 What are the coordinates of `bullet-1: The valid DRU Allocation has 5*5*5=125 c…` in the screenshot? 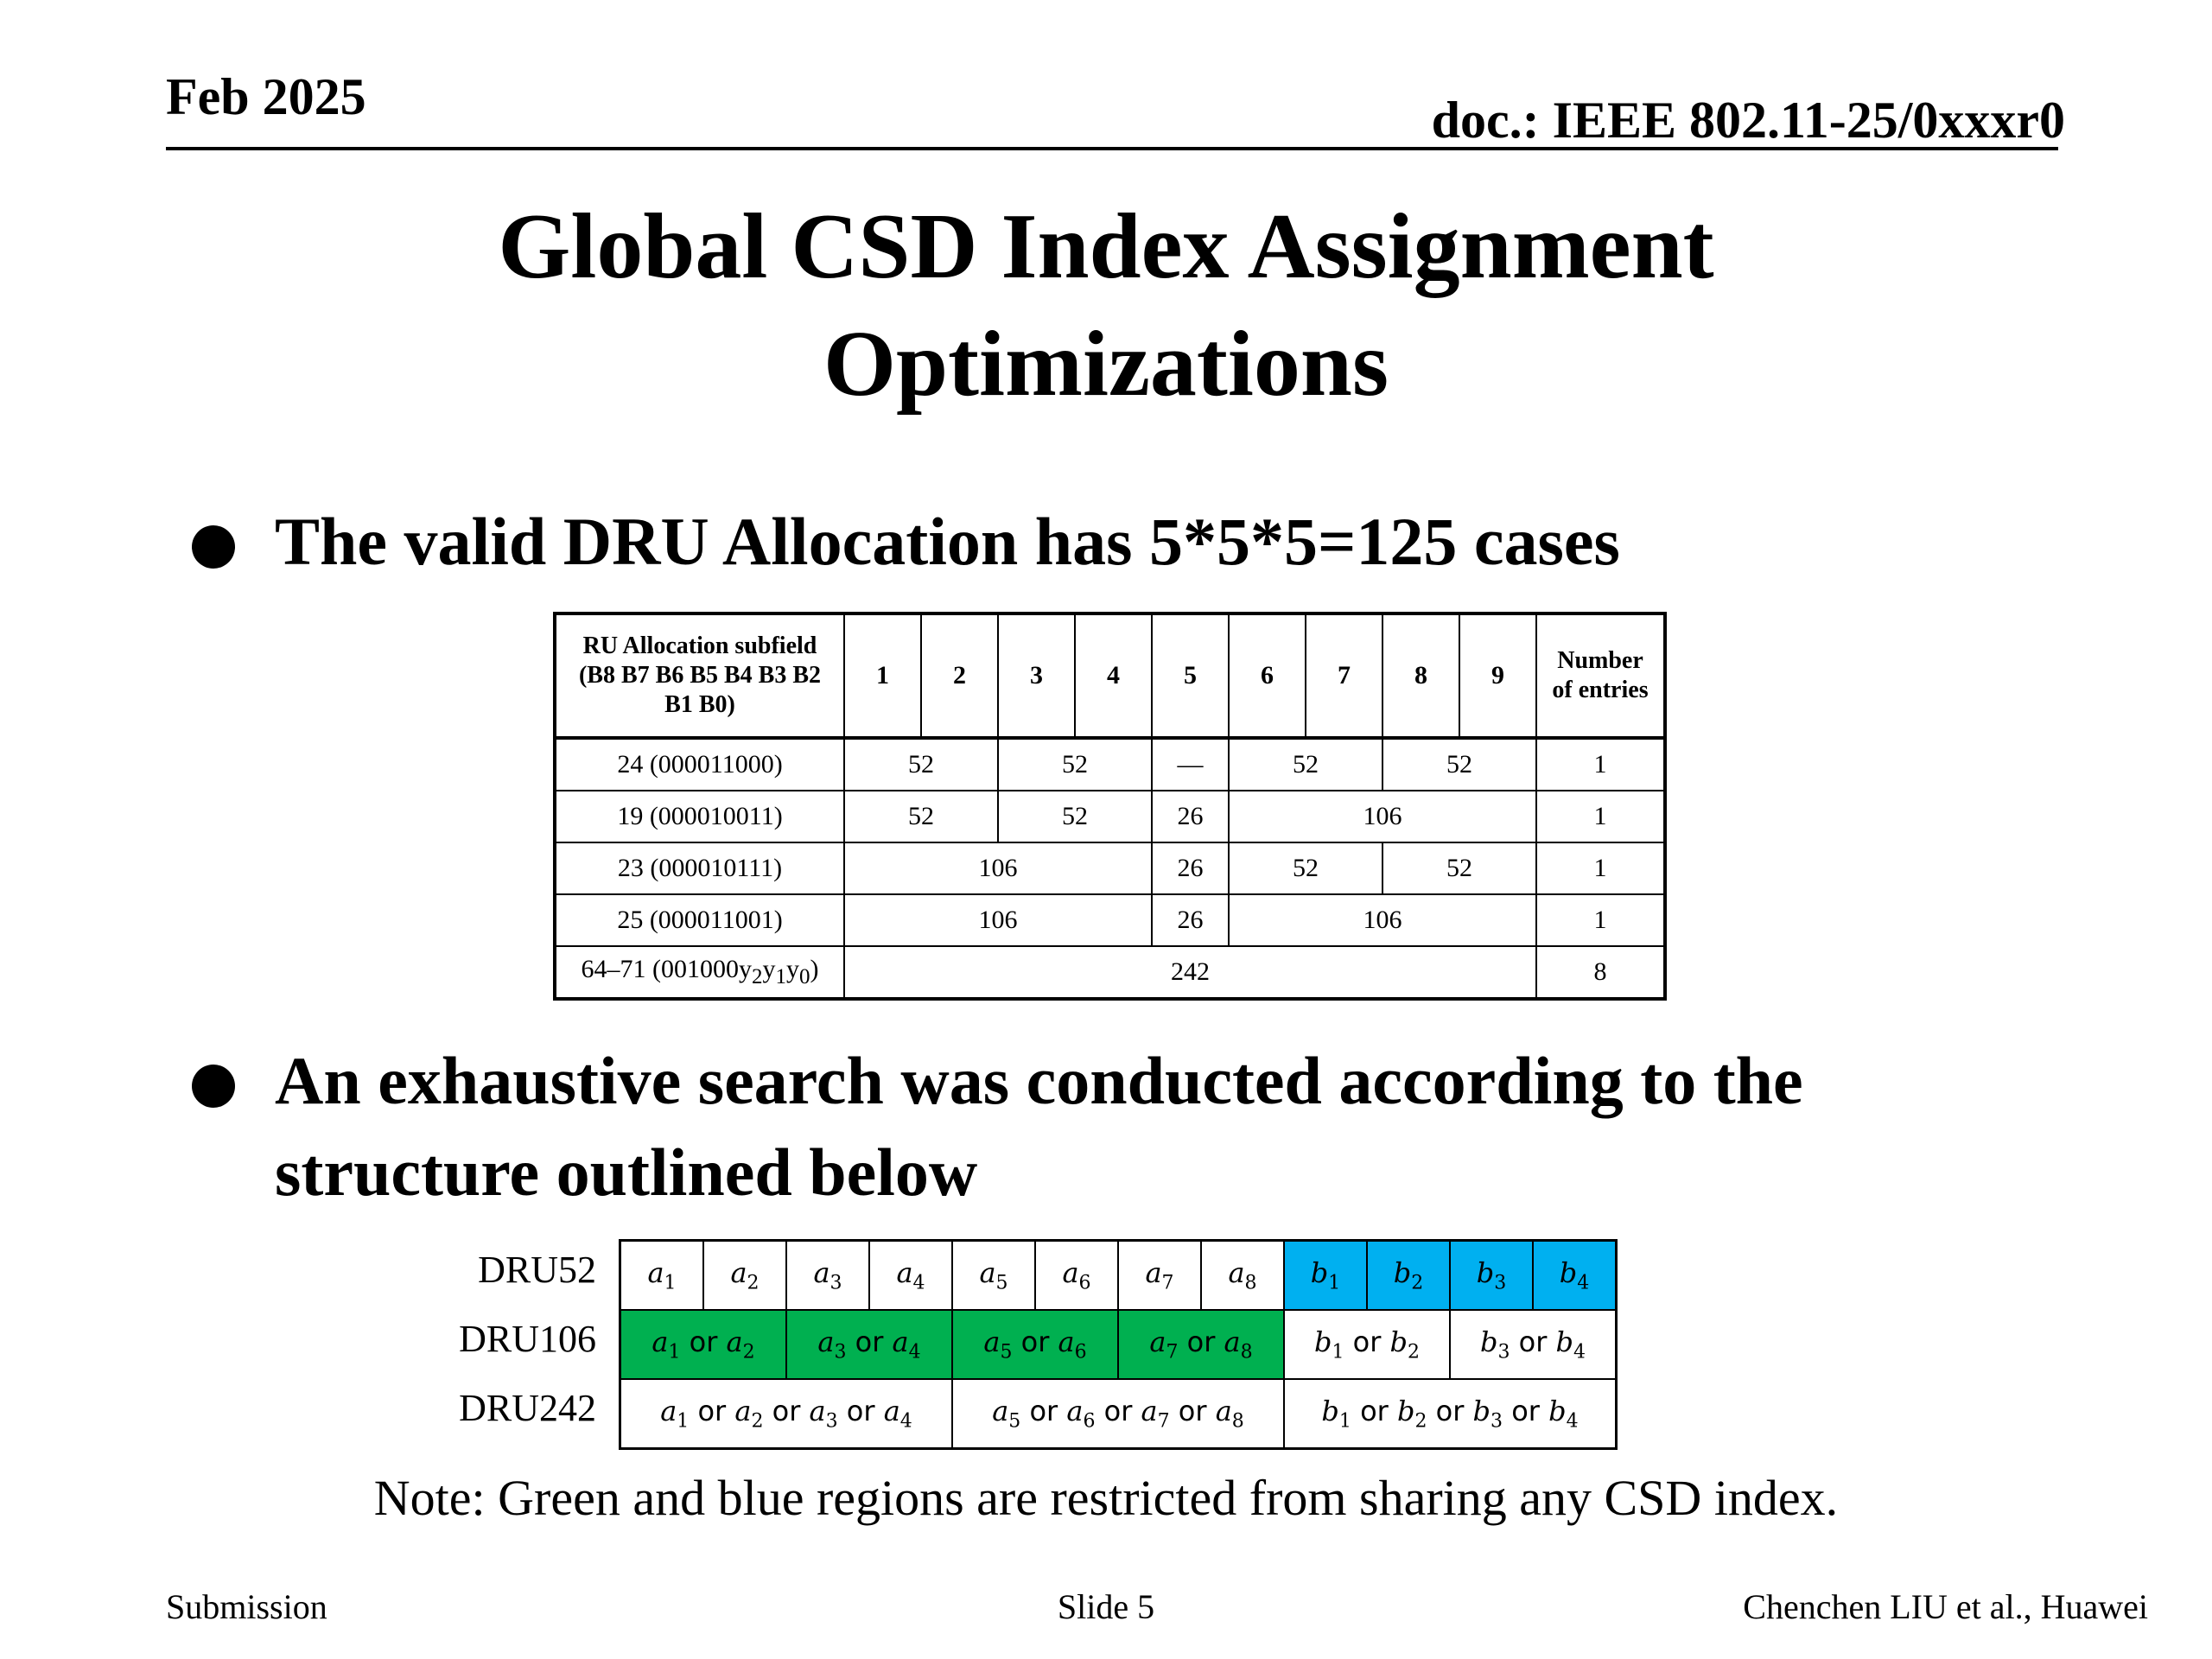 It's located at (1142, 543).